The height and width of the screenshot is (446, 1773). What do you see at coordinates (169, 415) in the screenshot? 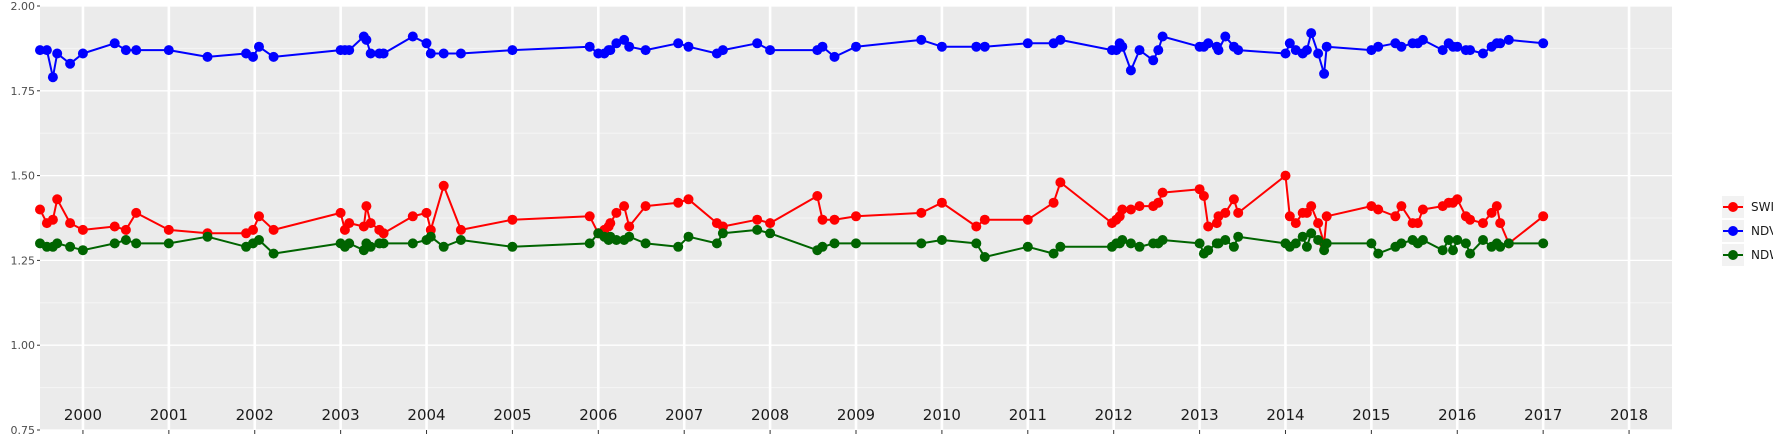
I see `year-label: 2001` at bounding box center [169, 415].